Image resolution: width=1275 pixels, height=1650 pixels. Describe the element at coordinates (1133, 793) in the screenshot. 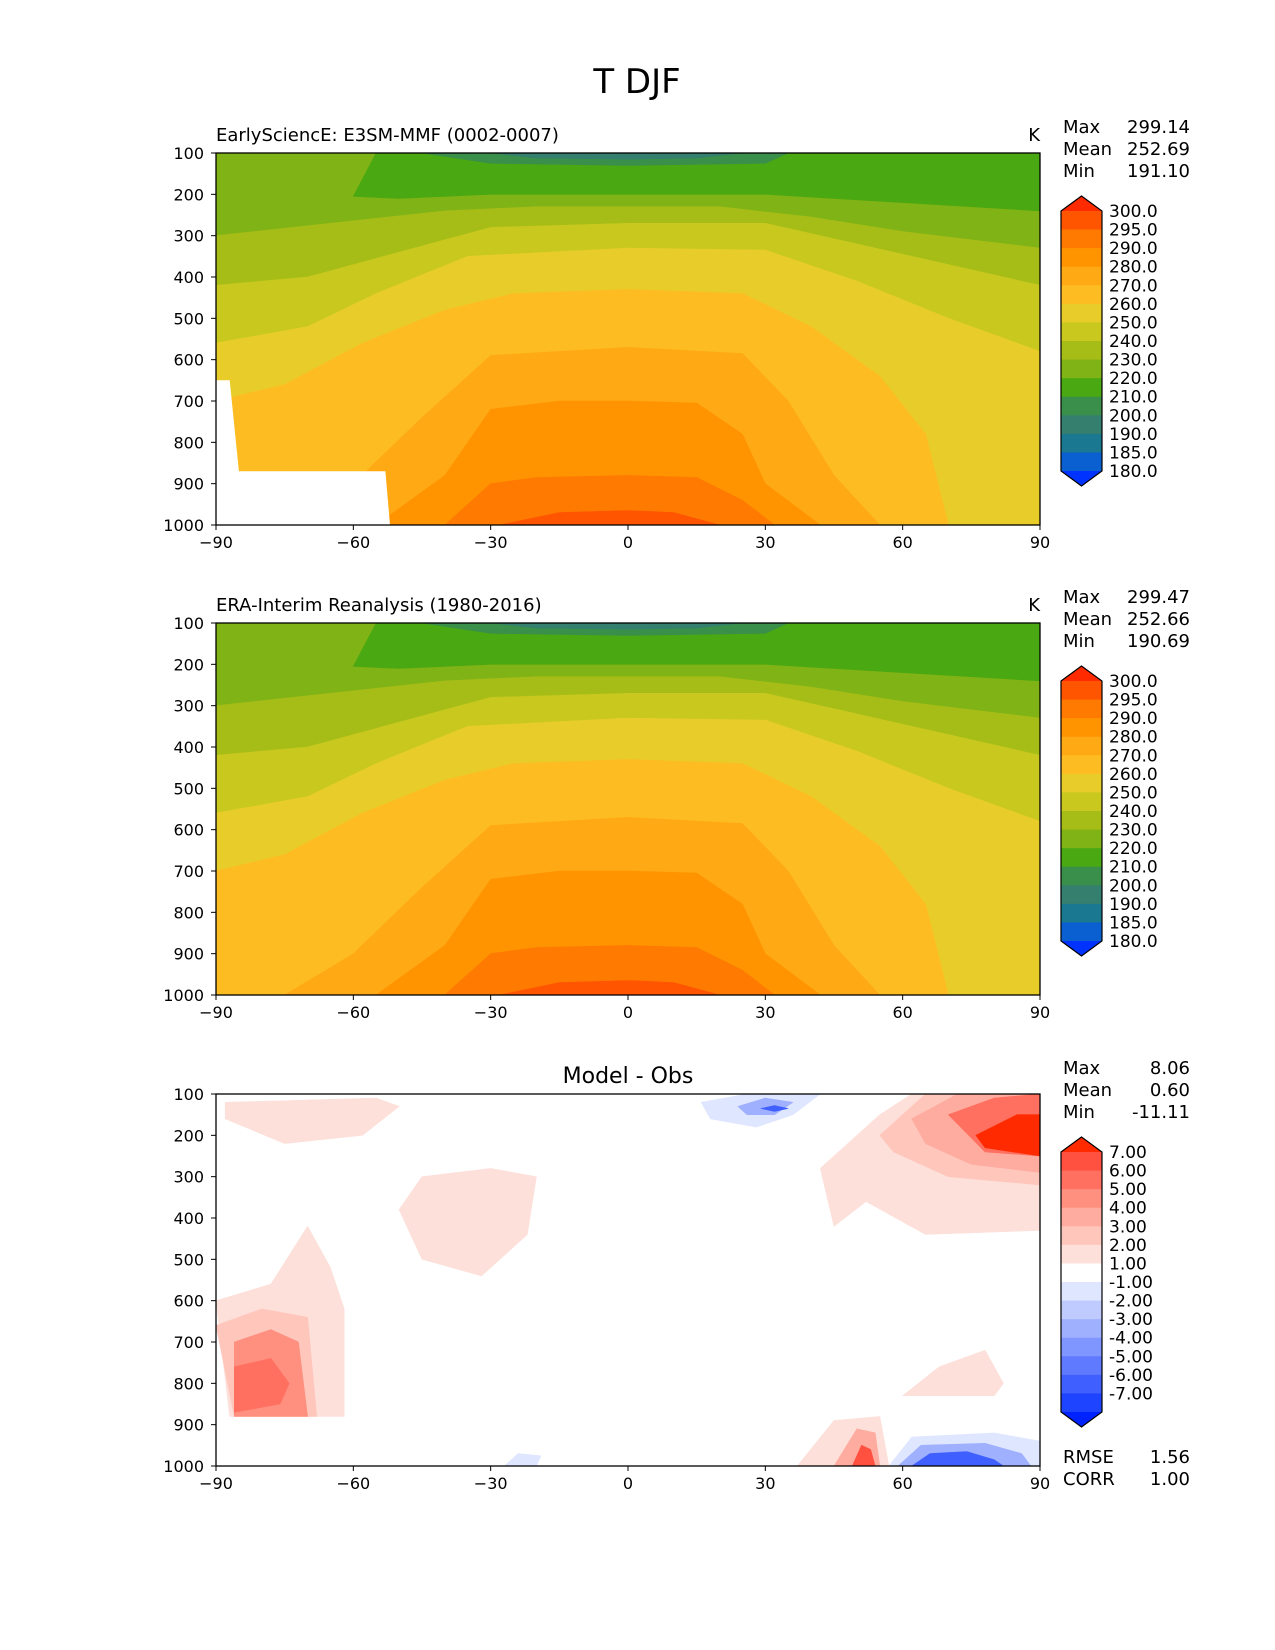

I see `colorbar-tick-label: 250.0` at that location.